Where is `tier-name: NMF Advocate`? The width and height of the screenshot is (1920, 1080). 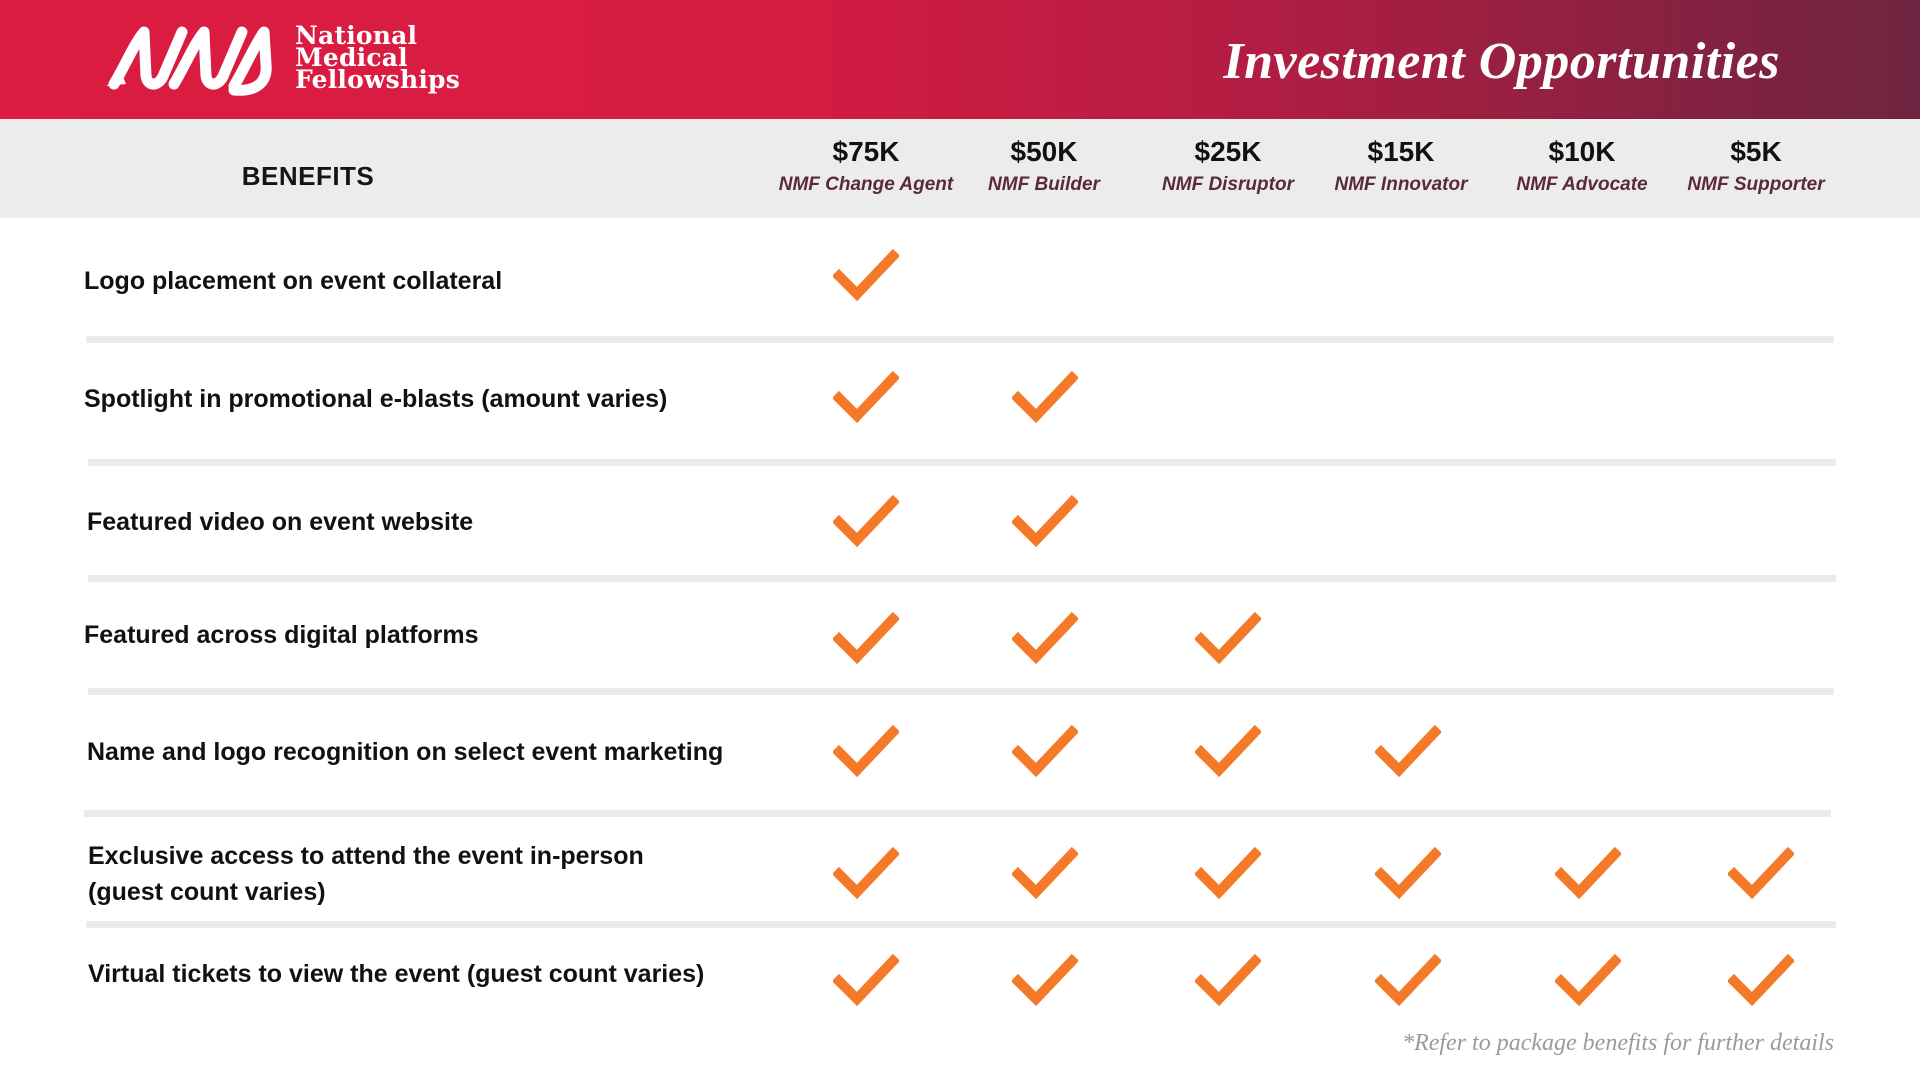 tier-name: NMF Advocate is located at coordinates (1582, 184).